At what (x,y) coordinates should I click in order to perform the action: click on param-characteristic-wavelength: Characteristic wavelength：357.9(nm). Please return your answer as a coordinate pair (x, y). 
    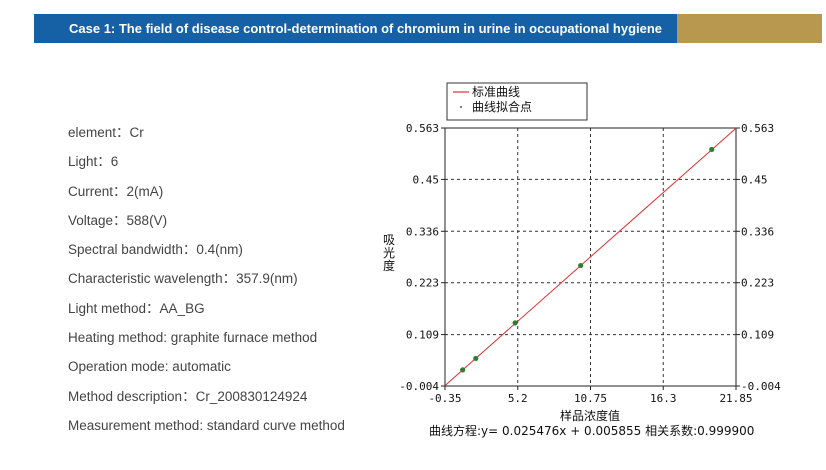
    Looking at the image, I should click on (183, 279).